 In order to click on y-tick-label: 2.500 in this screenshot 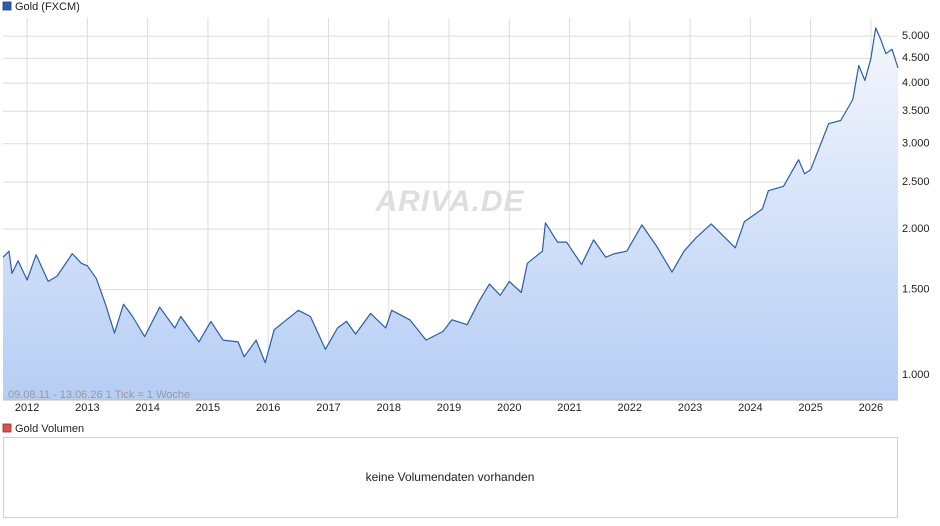, I will do `click(916, 182)`.